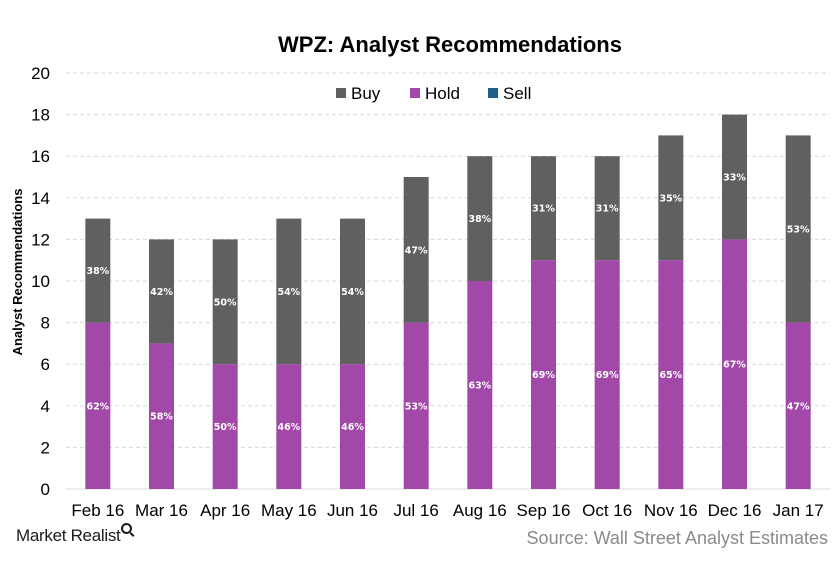 The width and height of the screenshot is (840, 580). I want to click on market-realist-logo: Market Realist, so click(74, 534).